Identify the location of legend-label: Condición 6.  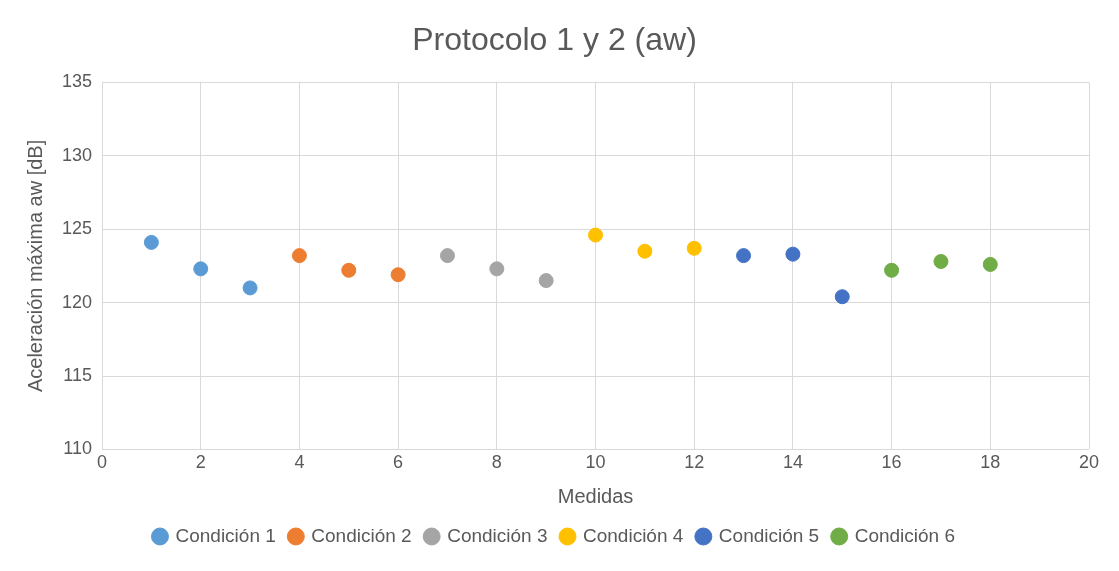
(905, 535).